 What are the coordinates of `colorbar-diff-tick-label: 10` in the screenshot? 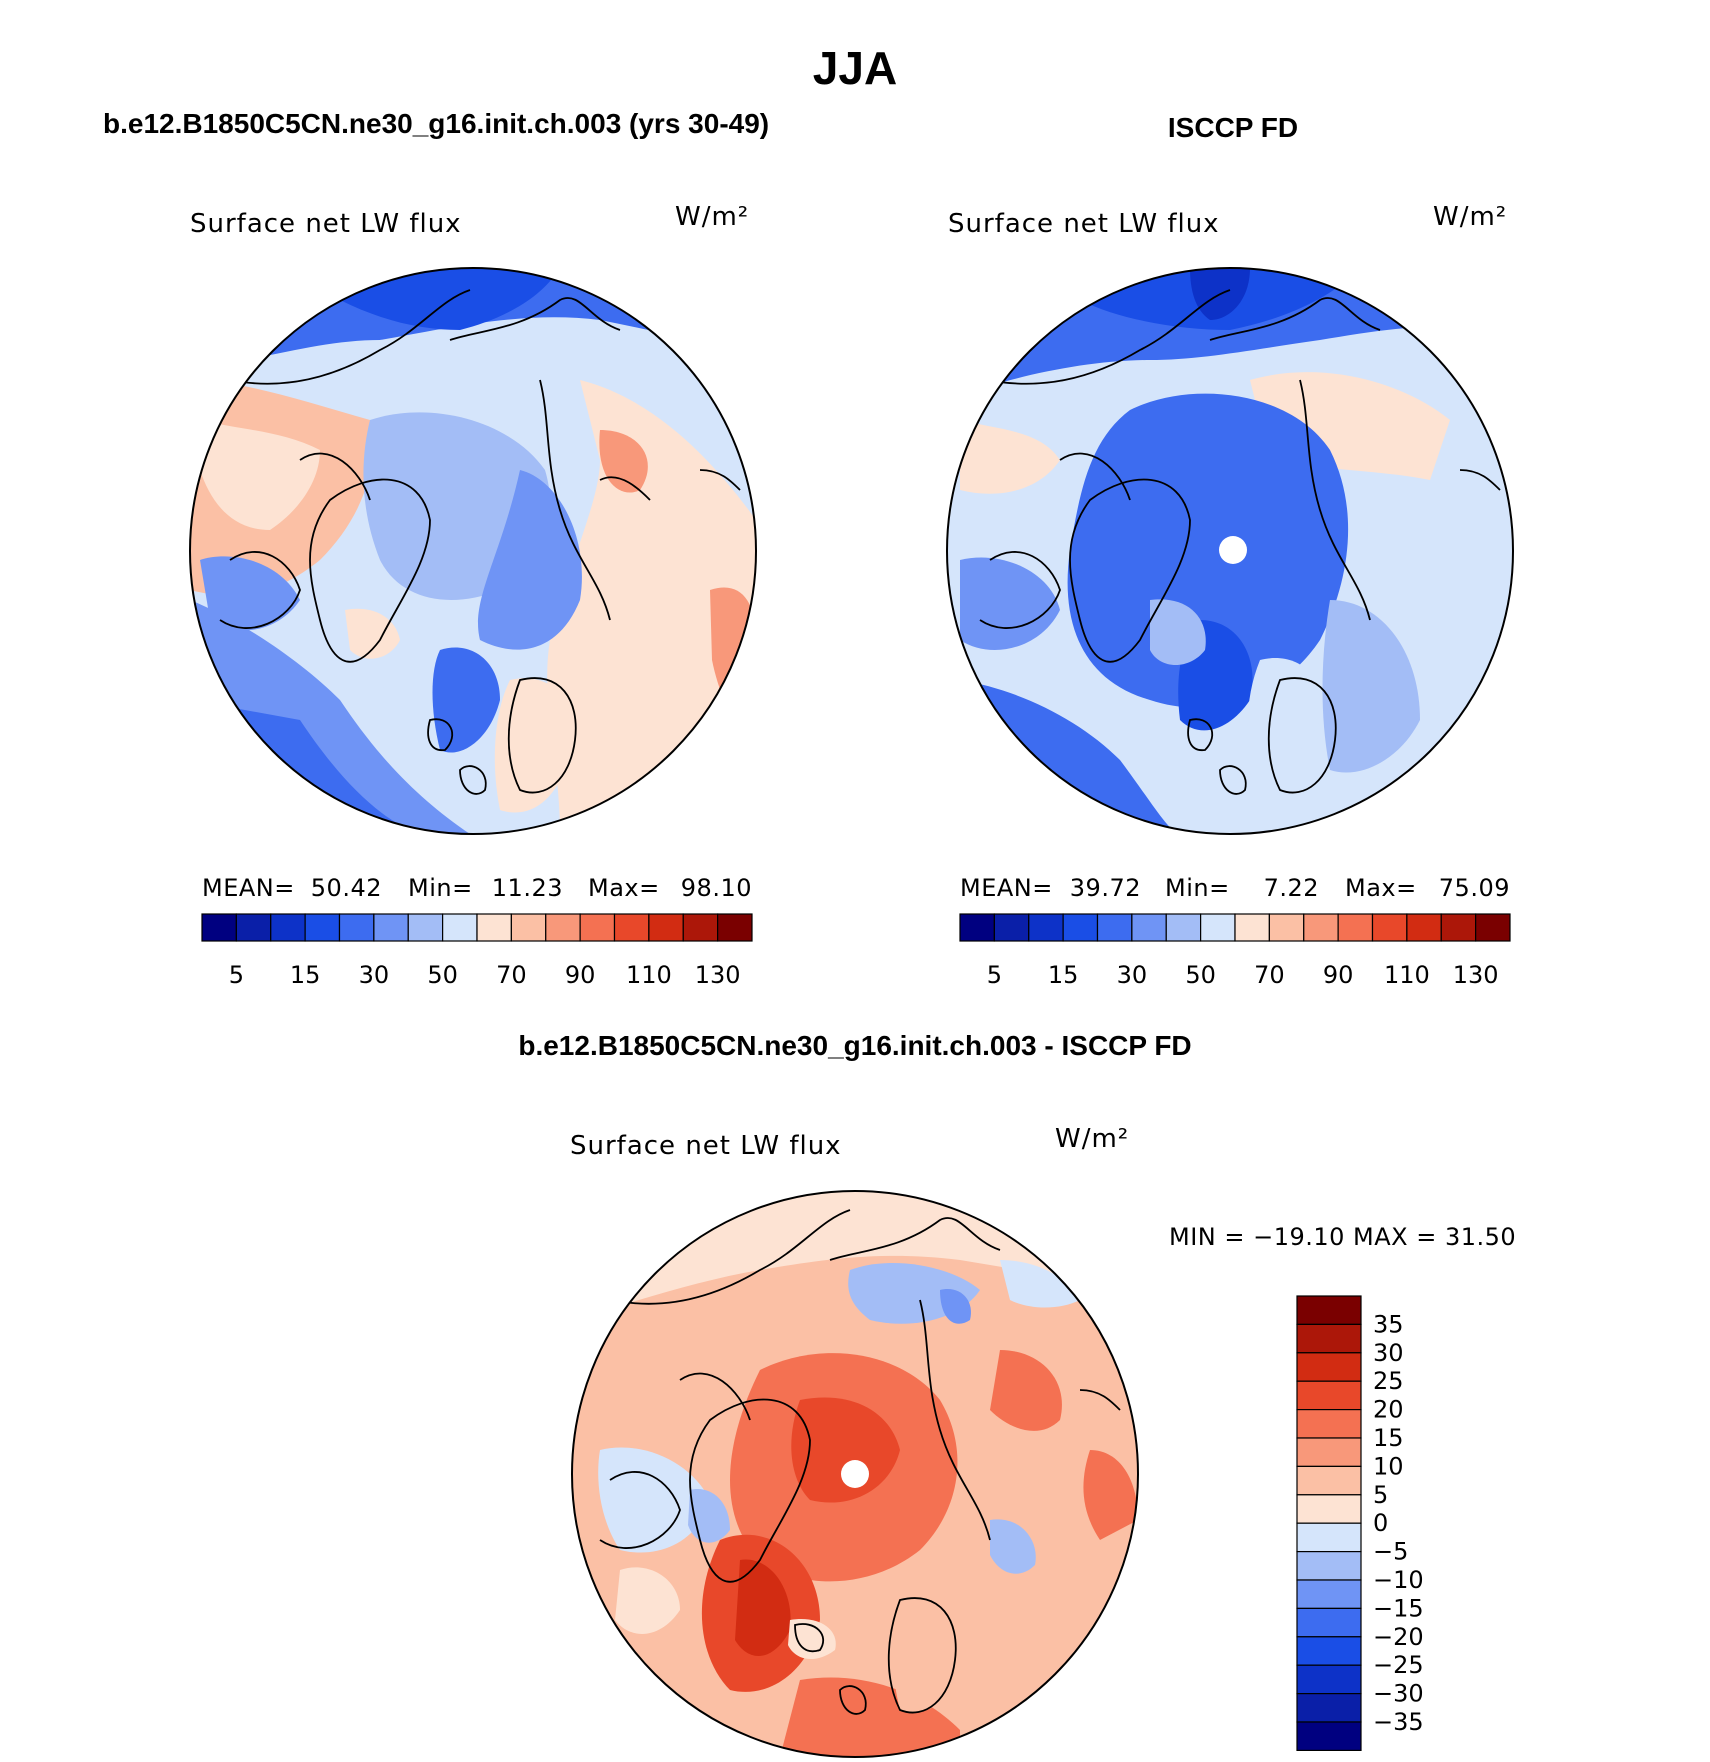 It's located at (1388, 1466).